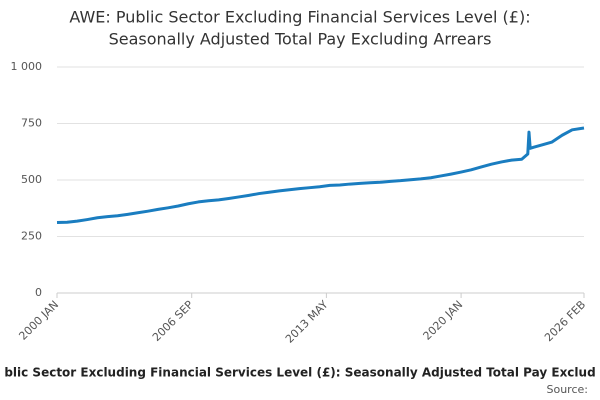 This screenshot has width=600, height=400. What do you see at coordinates (31, 236) in the screenshot?
I see `y-tick-label: 250` at bounding box center [31, 236].